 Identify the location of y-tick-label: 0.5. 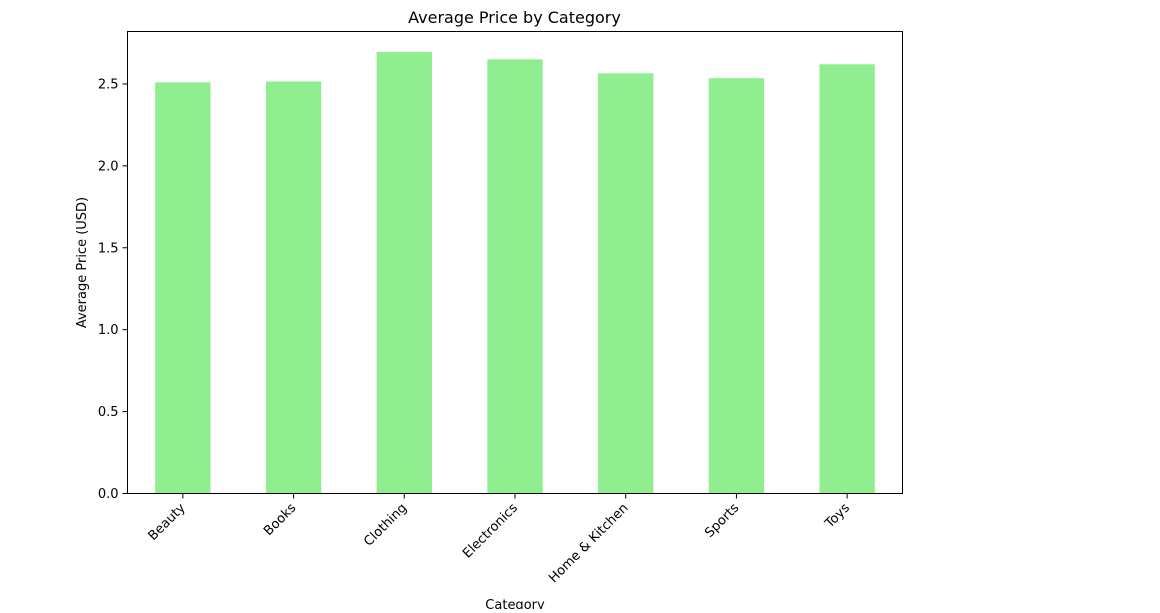
(108, 412).